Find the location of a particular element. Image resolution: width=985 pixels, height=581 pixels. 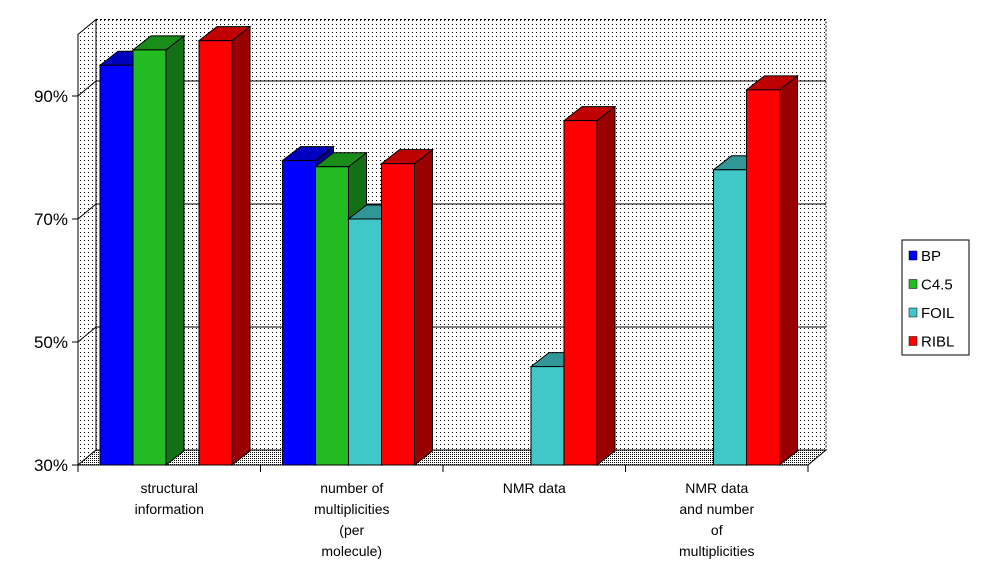

y-tick-label: 70% is located at coordinates (51, 219).